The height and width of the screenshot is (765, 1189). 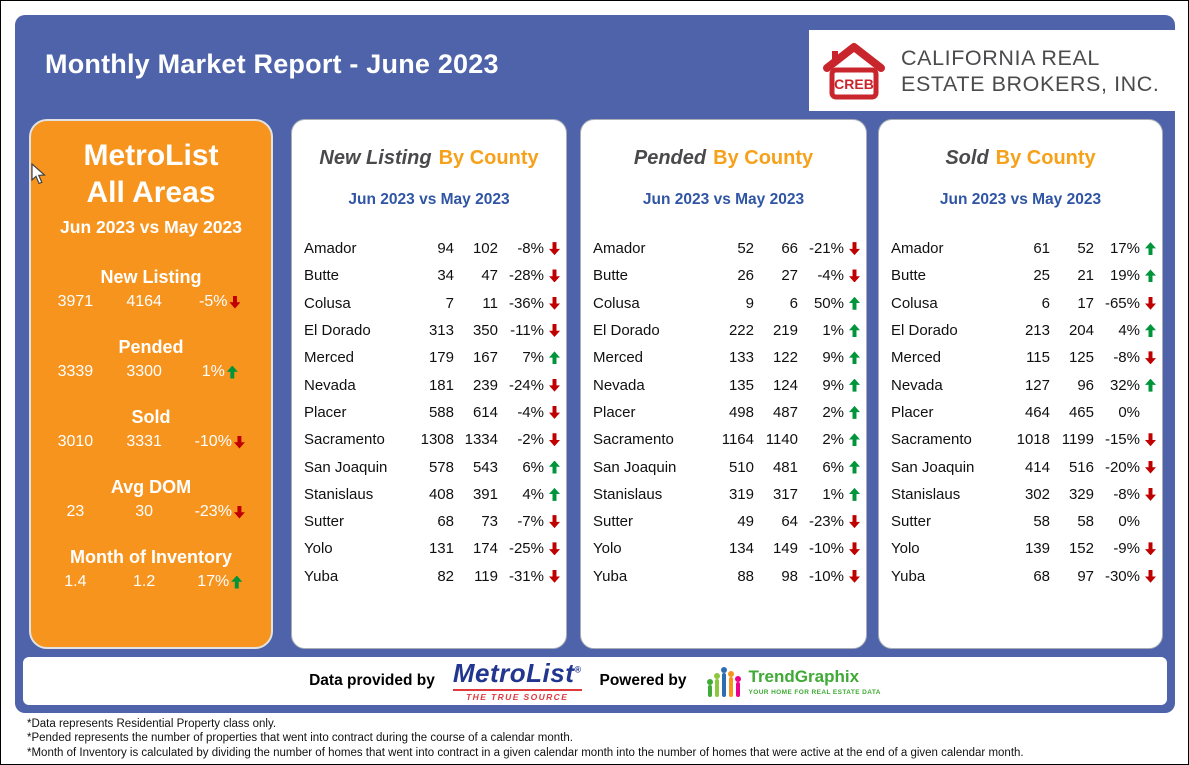 What do you see at coordinates (441, 358) in the screenshot?
I see `county-current-value: 179` at bounding box center [441, 358].